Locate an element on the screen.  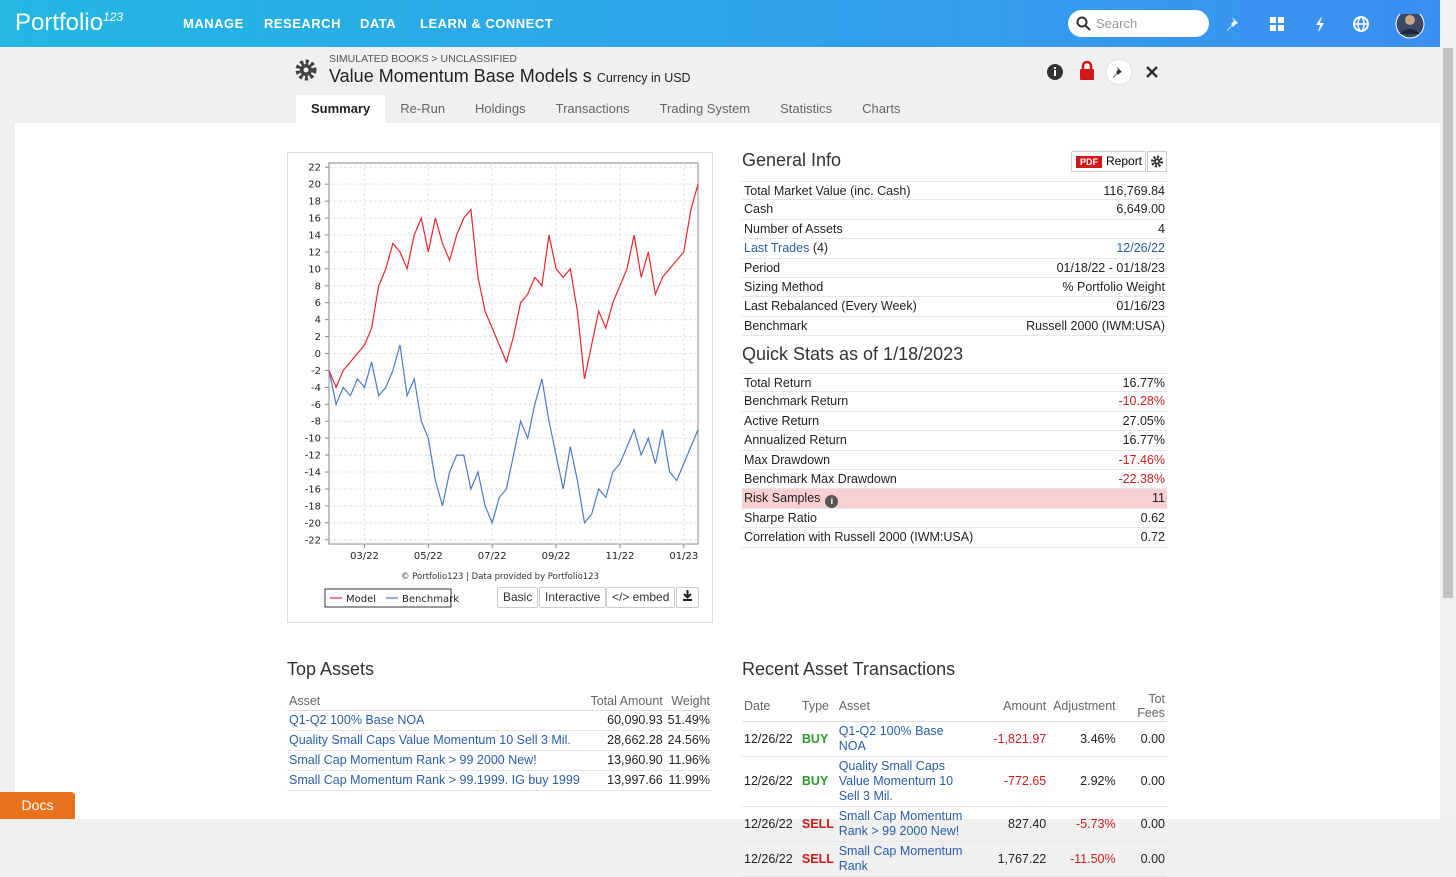
pin-icon is located at coordinates (1232, 24).